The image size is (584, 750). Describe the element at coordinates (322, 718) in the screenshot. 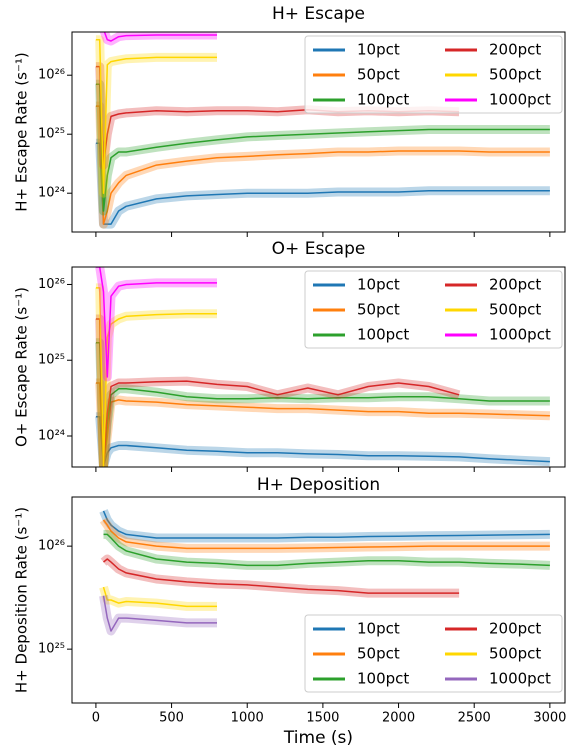

I see `x-tick-label: 1500` at that location.